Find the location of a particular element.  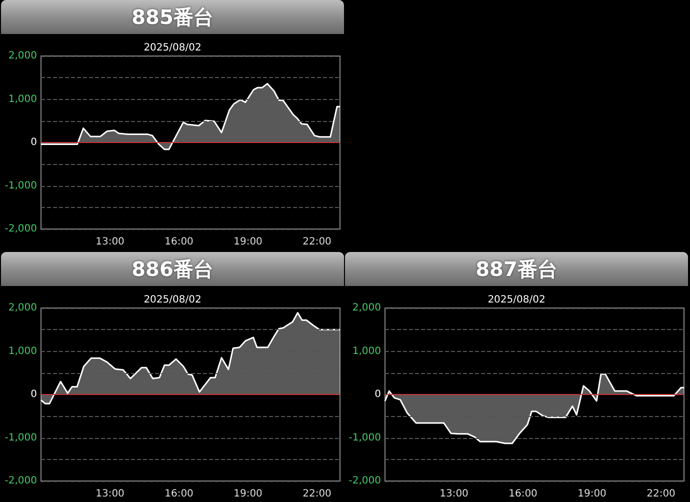

chart-title: 886番台 is located at coordinates (172, 269).